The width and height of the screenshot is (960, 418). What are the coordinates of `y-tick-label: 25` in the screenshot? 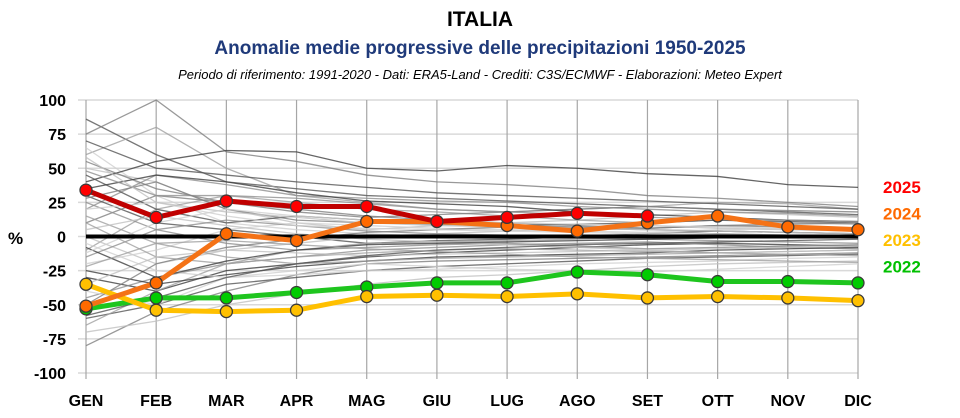 It's located at (57, 203).